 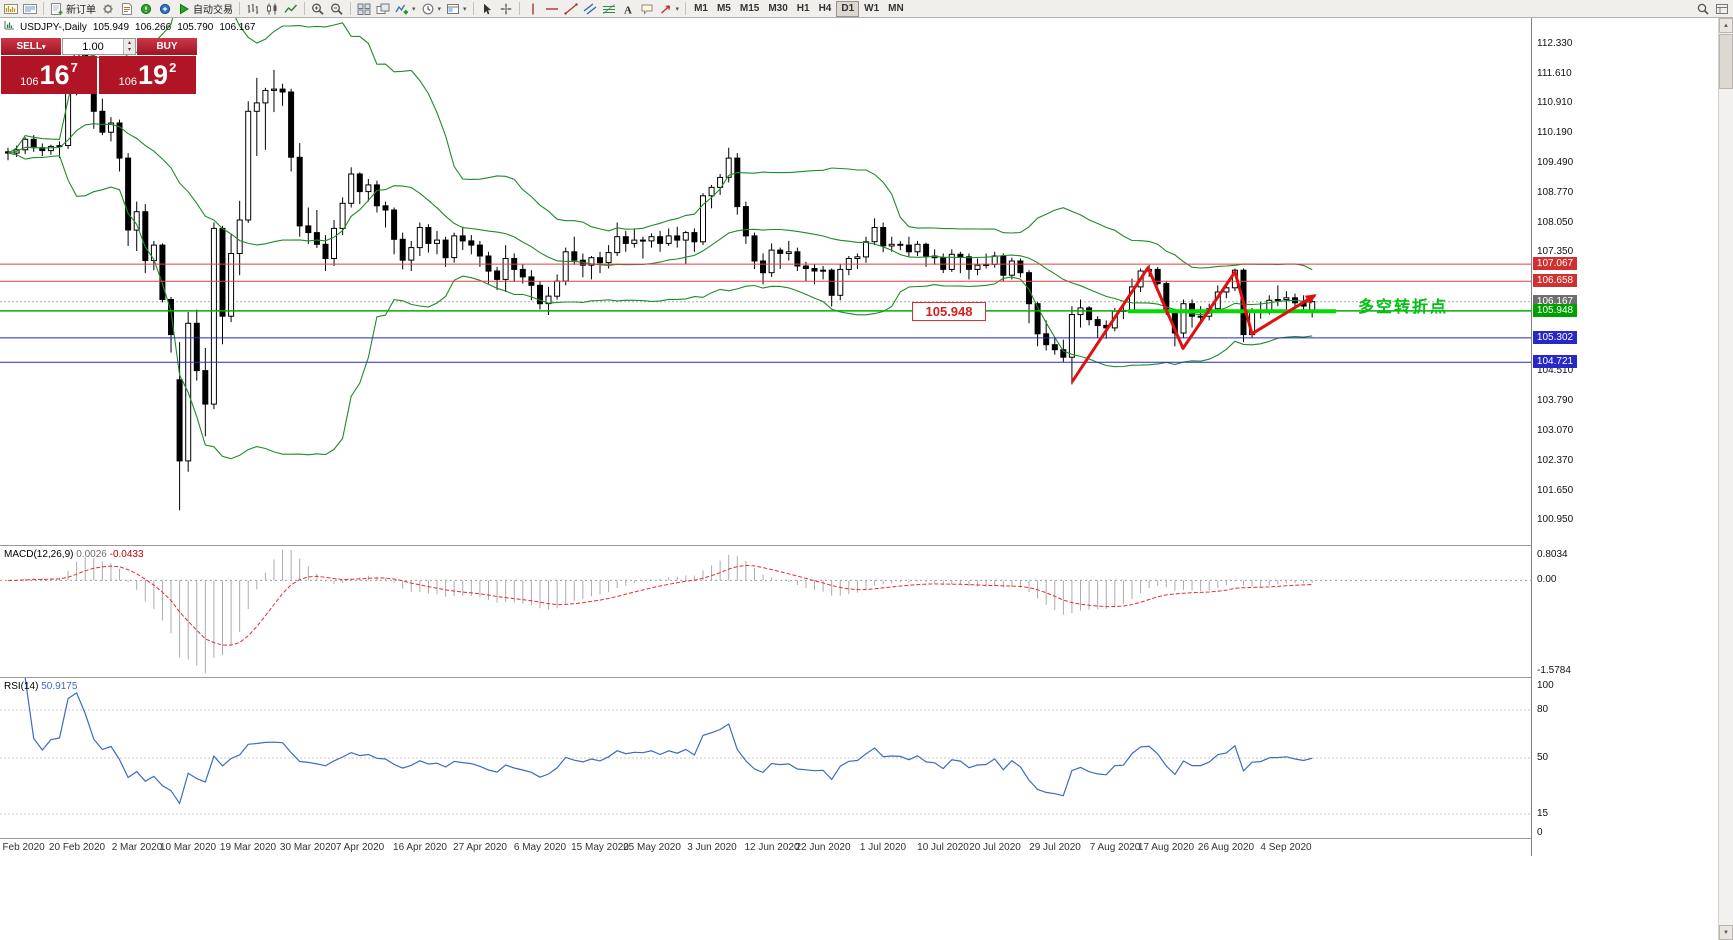 What do you see at coordinates (803, 8) in the screenshot?
I see `timeframe-h1-button: H1` at bounding box center [803, 8].